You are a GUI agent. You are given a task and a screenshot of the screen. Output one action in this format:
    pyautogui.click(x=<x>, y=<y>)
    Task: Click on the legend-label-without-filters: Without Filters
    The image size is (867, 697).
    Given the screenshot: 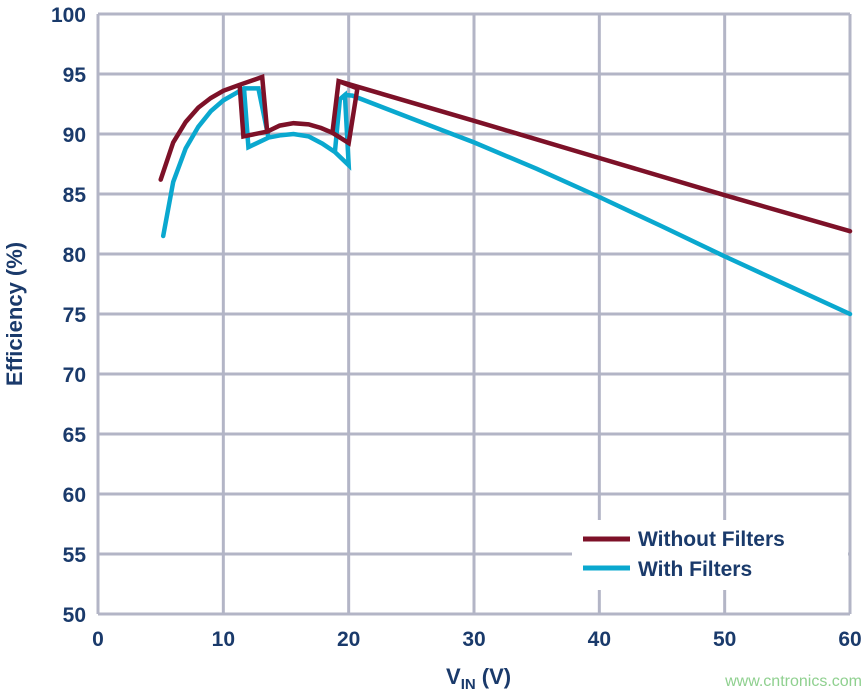 What is the action you would take?
    pyautogui.click(x=711, y=539)
    